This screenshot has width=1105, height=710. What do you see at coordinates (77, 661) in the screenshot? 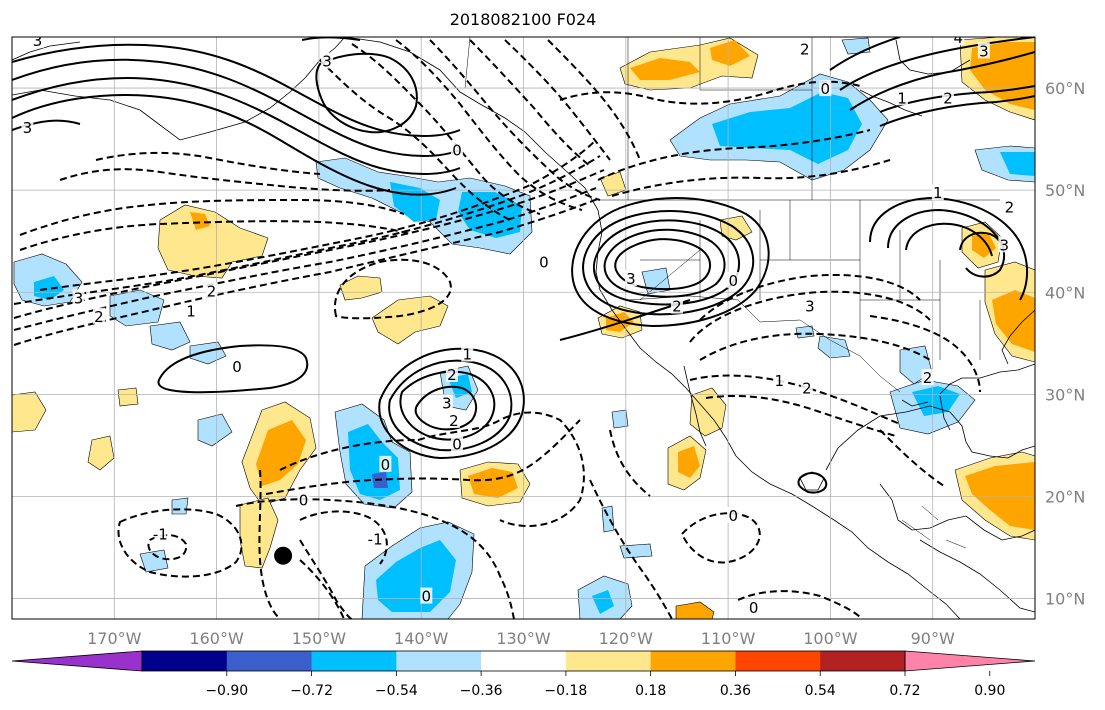
I see `colorbar-extend-min` at bounding box center [77, 661].